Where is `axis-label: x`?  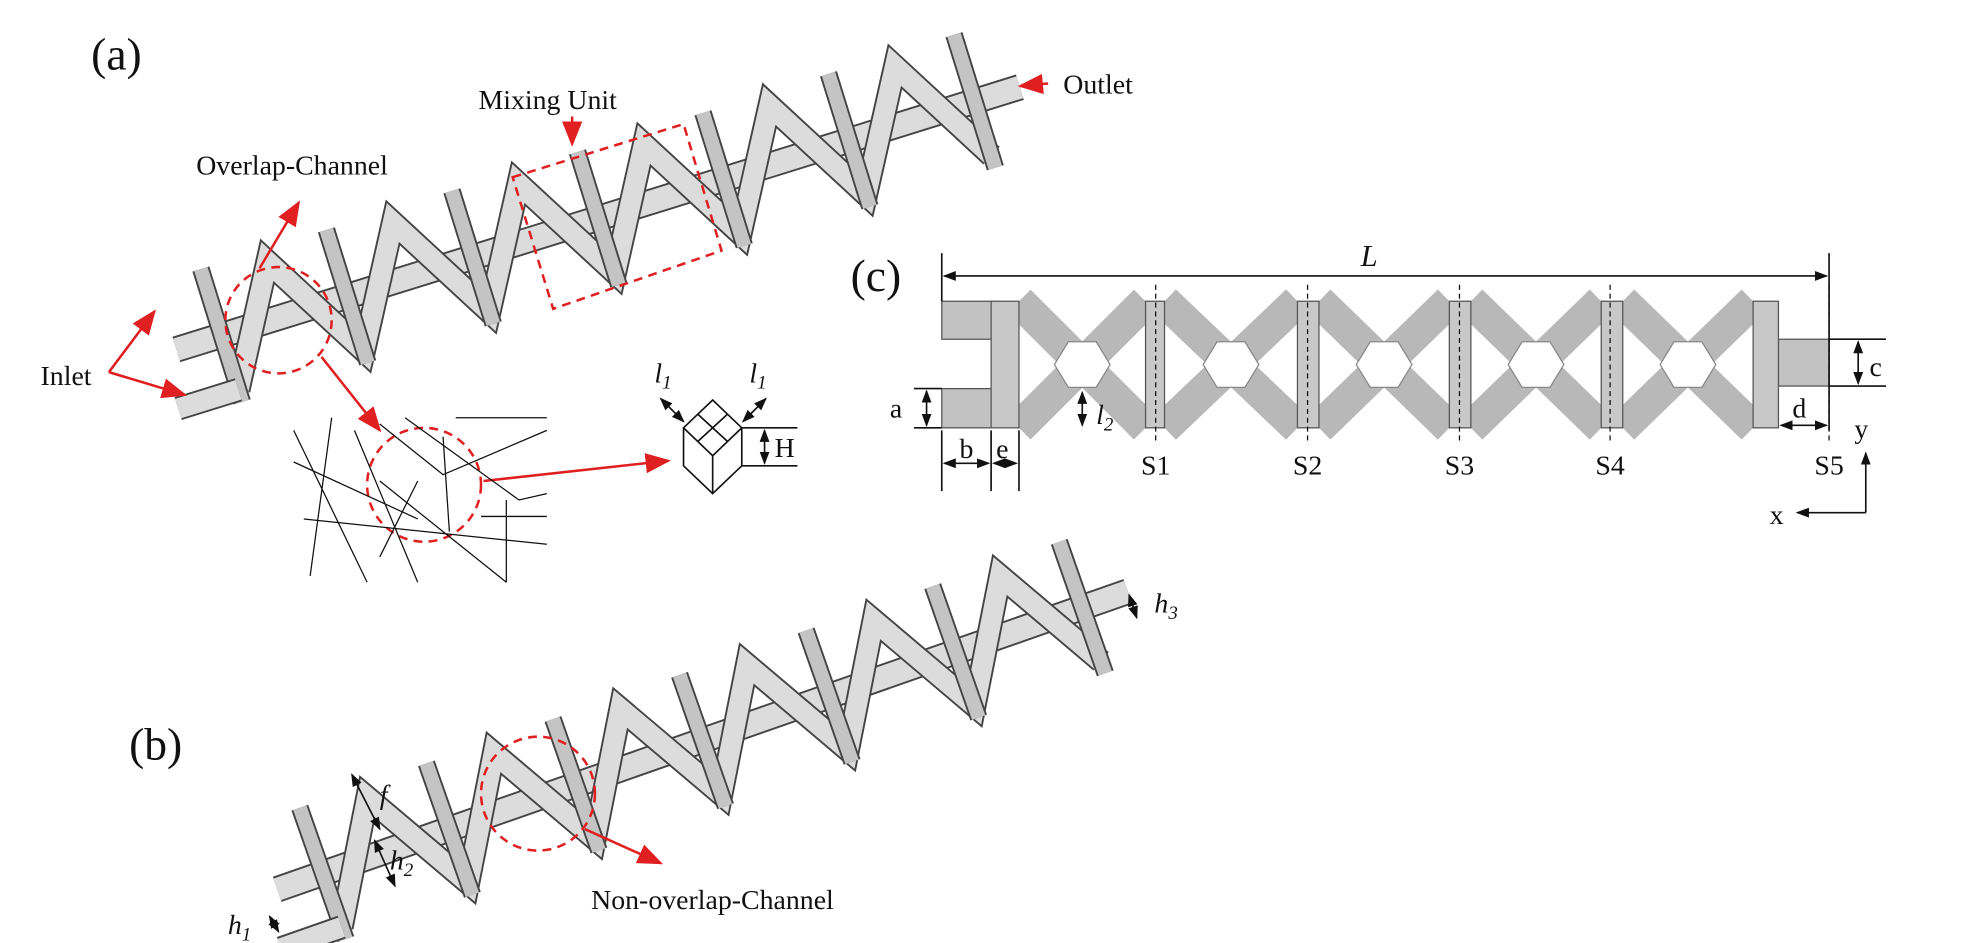 axis-label: x is located at coordinates (1777, 515).